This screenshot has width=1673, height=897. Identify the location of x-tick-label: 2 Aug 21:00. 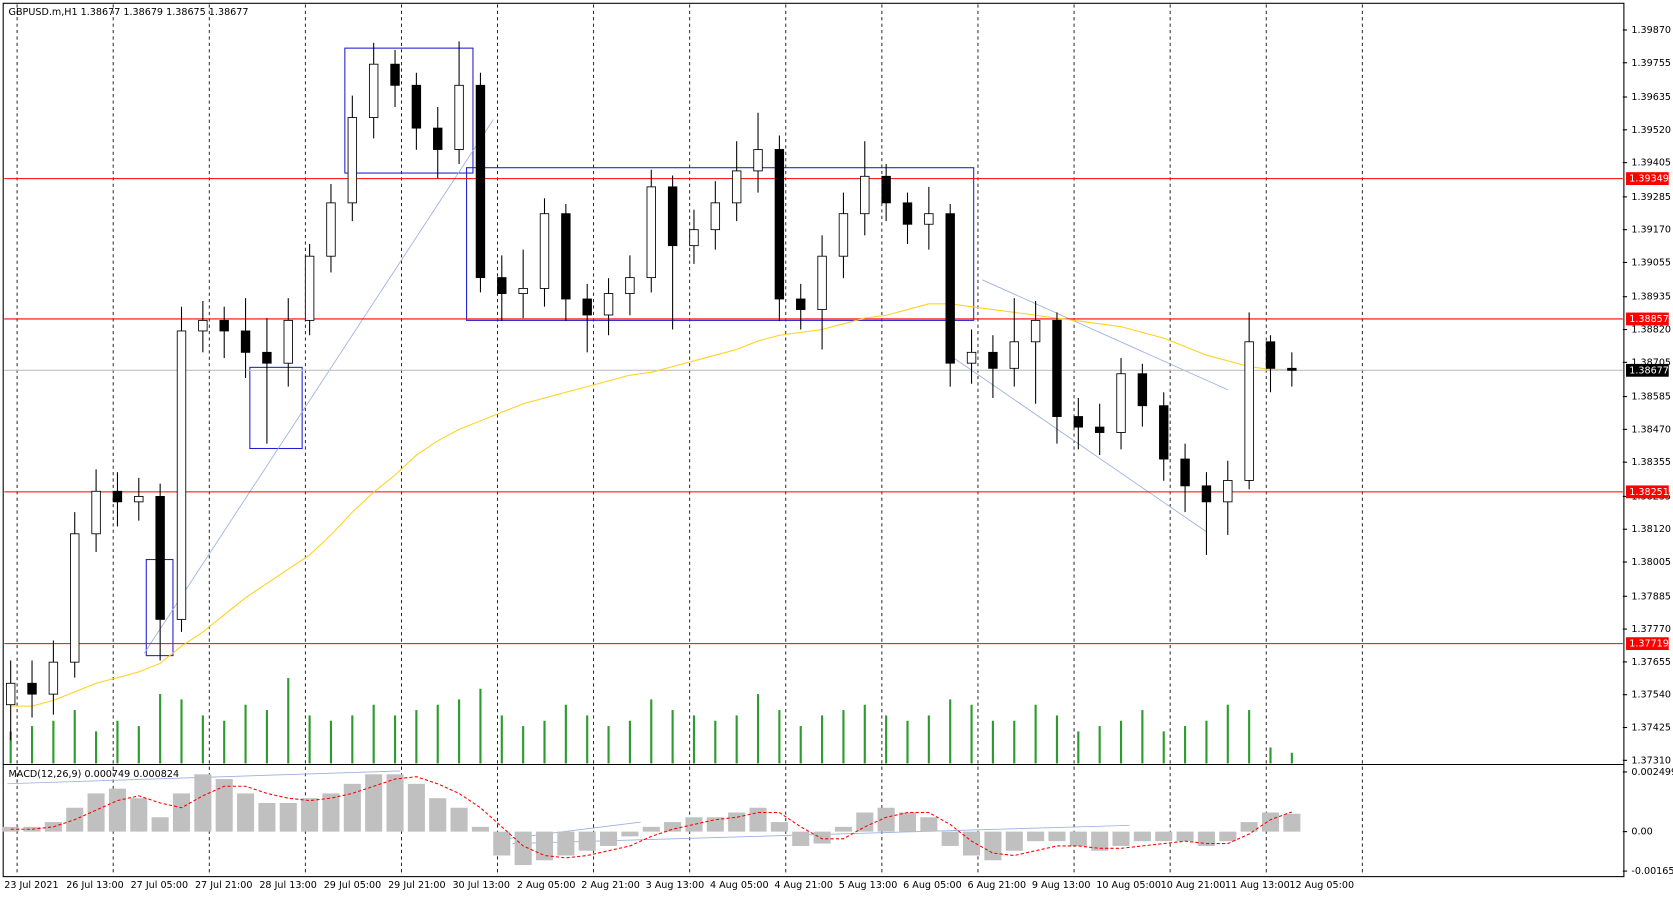
(610, 885).